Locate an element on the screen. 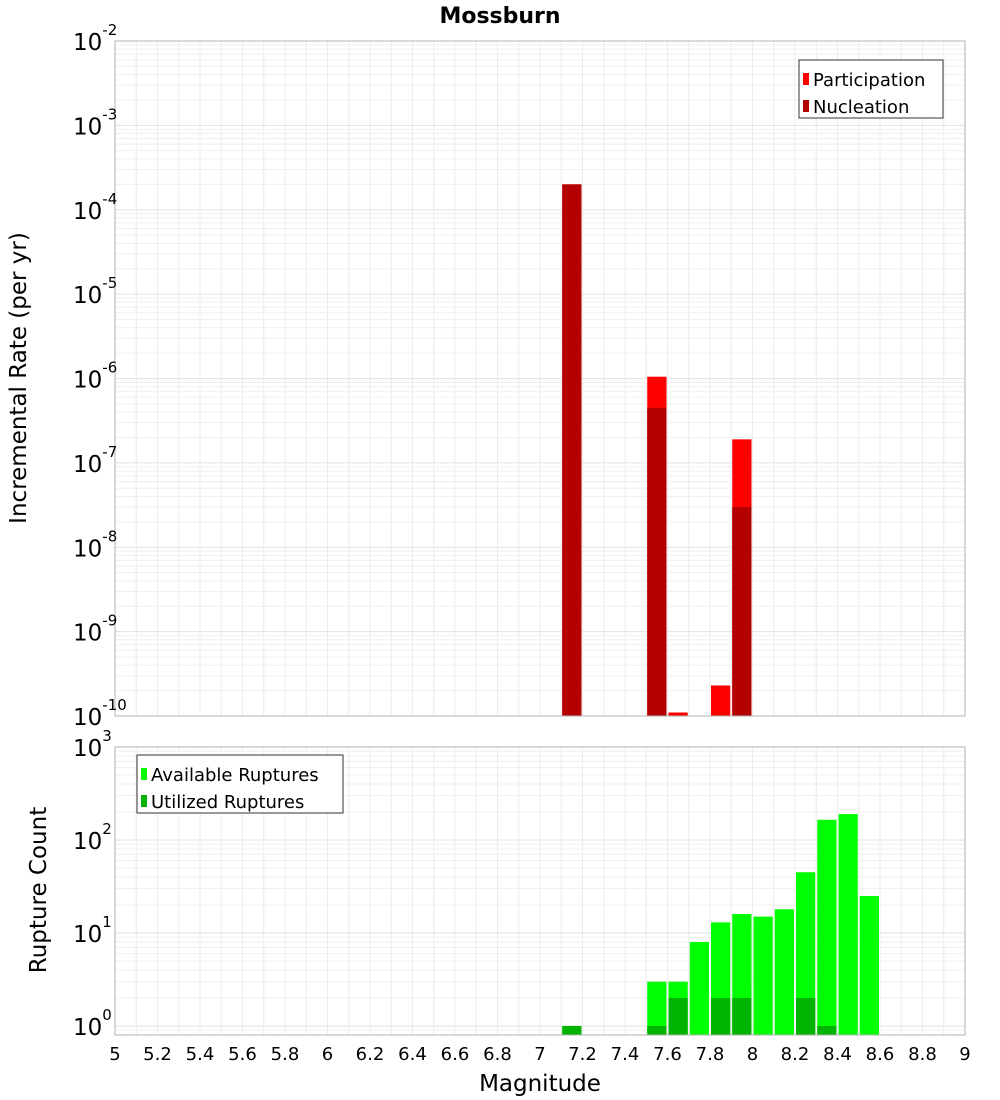  rate-y-tick-label: 10⁻⁸ is located at coordinates (95, 544).